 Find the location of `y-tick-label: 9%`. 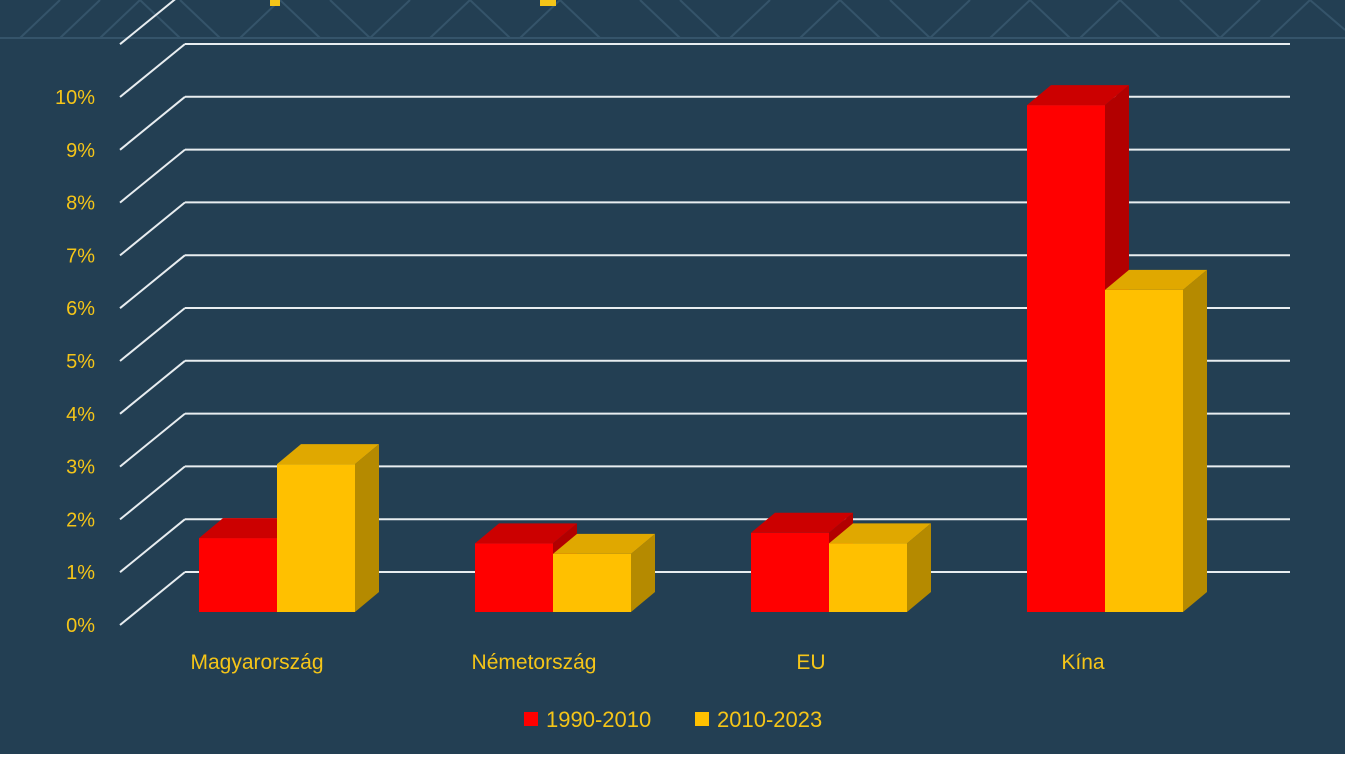

y-tick-label: 9% is located at coordinates (80, 151).